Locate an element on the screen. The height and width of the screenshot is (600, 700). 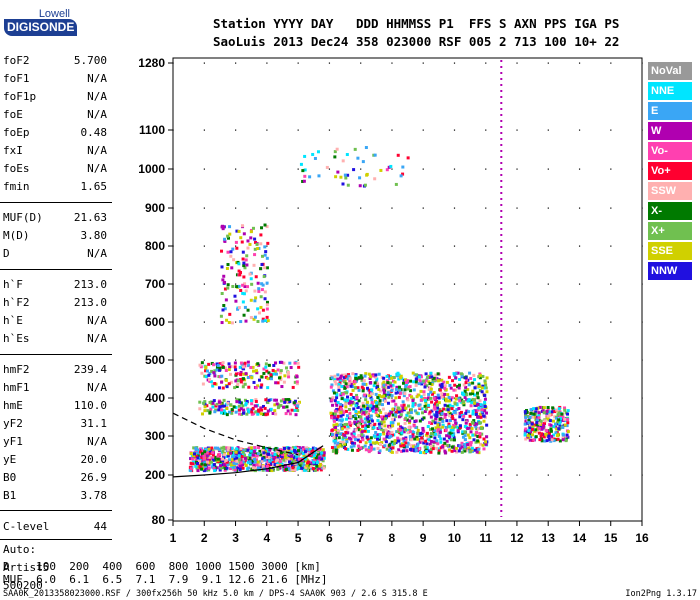
param-value: N/A is located at coordinates (97, 320).